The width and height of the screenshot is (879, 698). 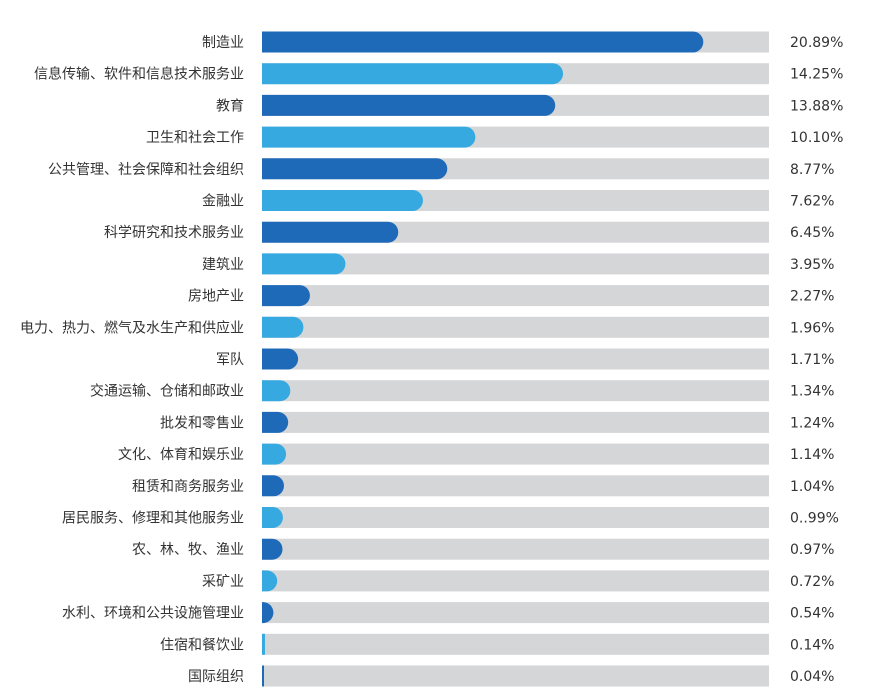 What do you see at coordinates (202, 423) in the screenshot?
I see `category-label: 批发和零售业` at bounding box center [202, 423].